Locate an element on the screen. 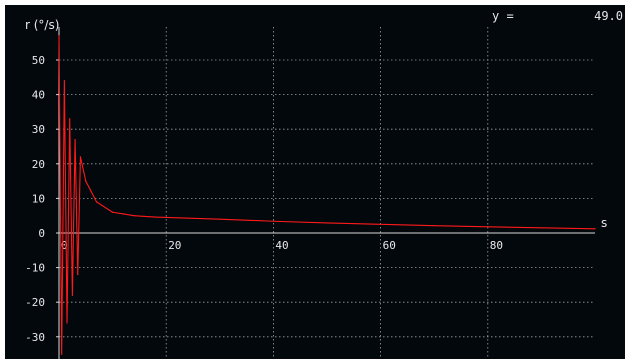  y-tick-label-50: 50 is located at coordinates (38, 60).